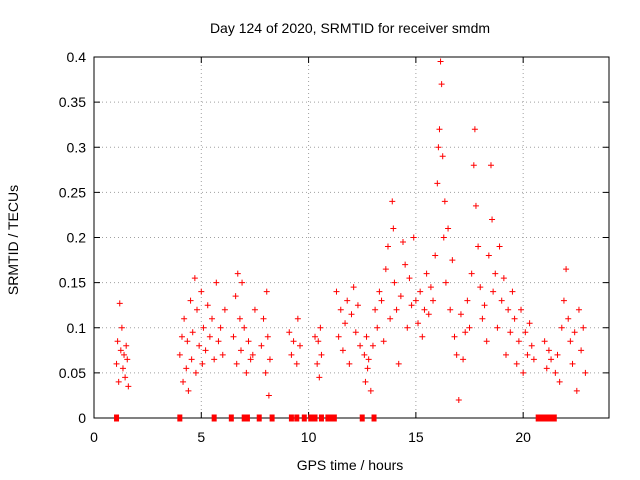 This screenshot has height=480, width=640. I want to click on x-tick-label: 10, so click(309, 437).